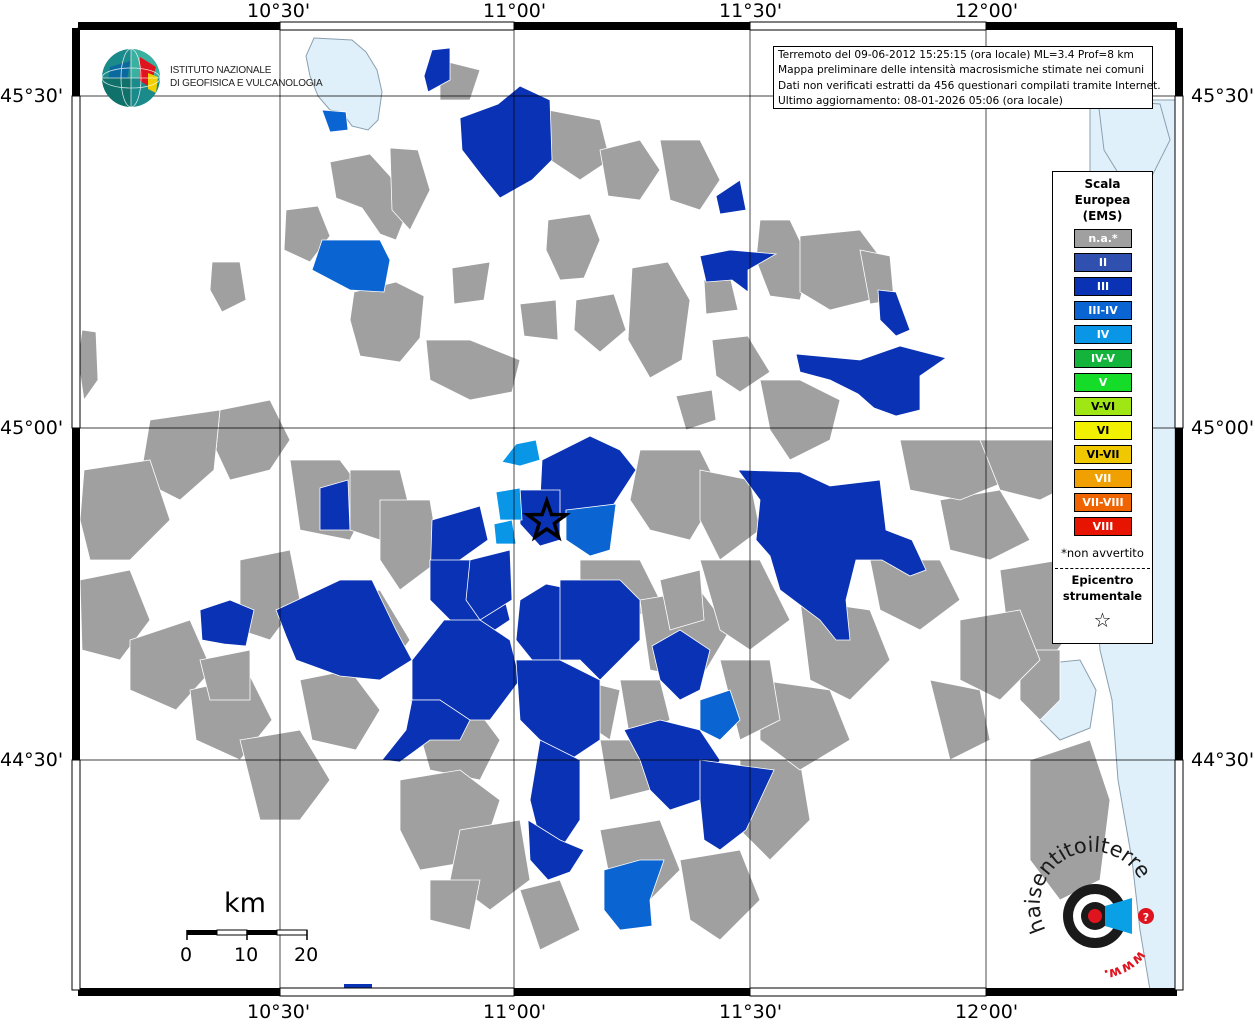  What do you see at coordinates (751, 11) in the screenshot?
I see `lon-label-top-3: 11°30'` at bounding box center [751, 11].